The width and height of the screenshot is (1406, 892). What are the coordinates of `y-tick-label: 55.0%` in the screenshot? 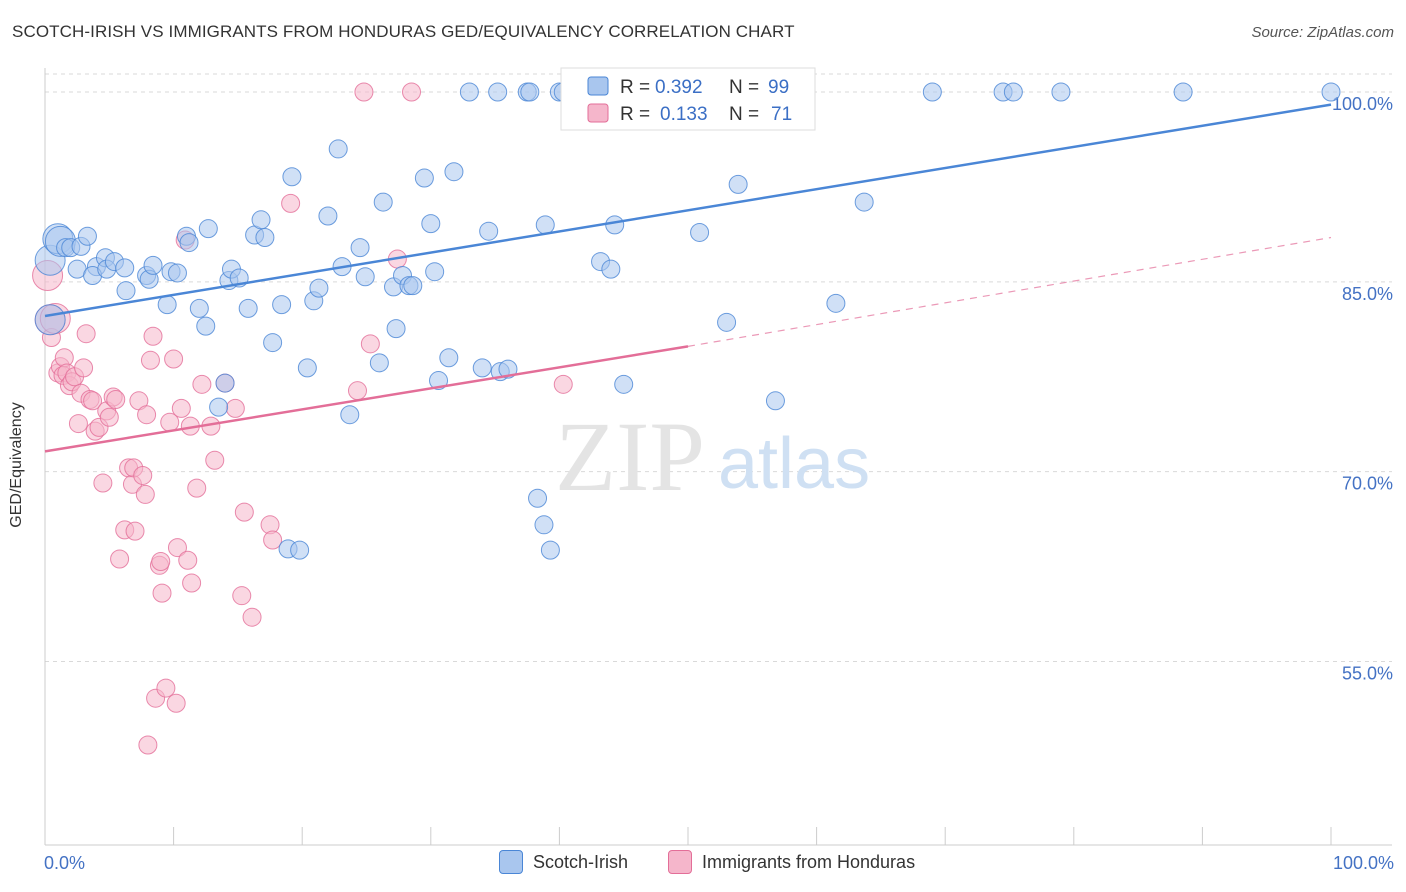 It's located at (1367, 673).